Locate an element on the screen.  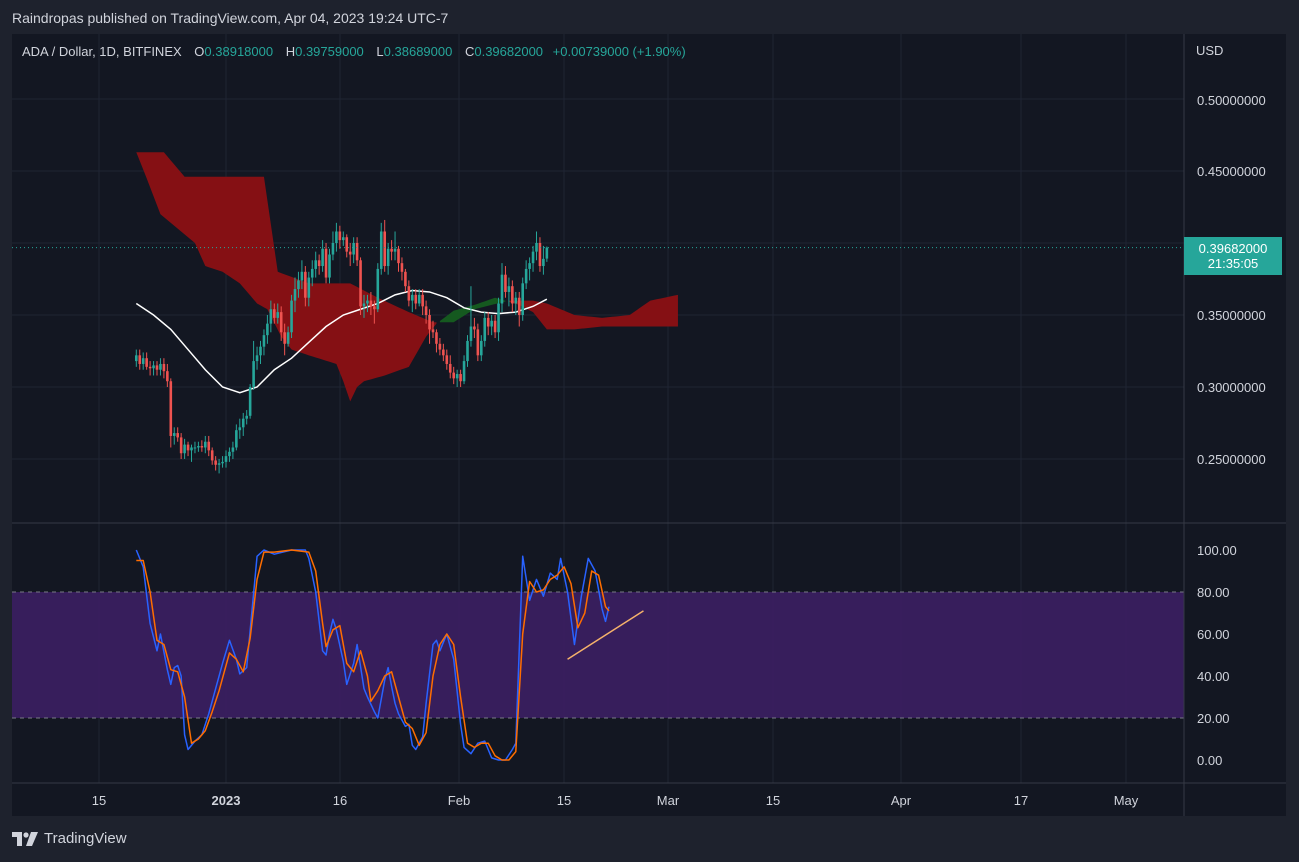
footer-brand: TradingView is located at coordinates (69, 838).